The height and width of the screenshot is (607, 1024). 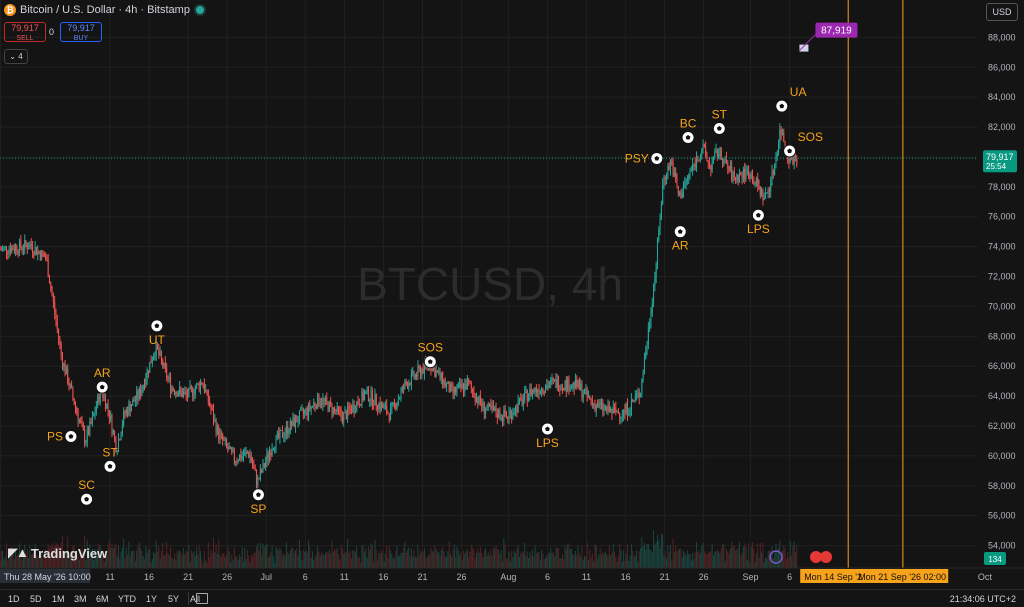 I want to click on calendar-icon, so click(x=202, y=598).